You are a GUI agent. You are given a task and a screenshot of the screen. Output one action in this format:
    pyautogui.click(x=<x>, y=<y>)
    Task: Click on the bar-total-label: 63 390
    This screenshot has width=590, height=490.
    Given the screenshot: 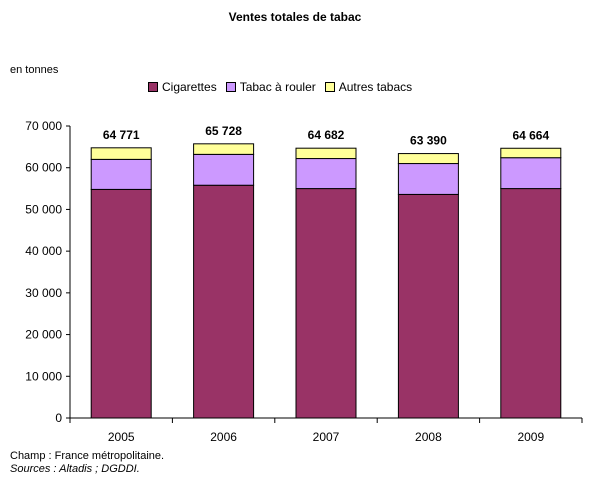 What is the action you would take?
    pyautogui.click(x=428, y=141)
    